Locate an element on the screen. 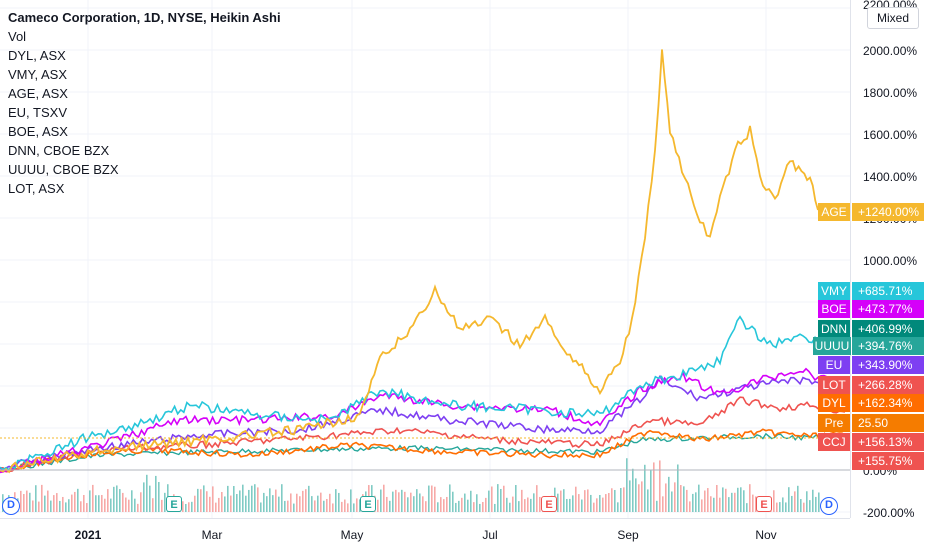  legend-item-eu: EU, TSXV is located at coordinates (38, 112).